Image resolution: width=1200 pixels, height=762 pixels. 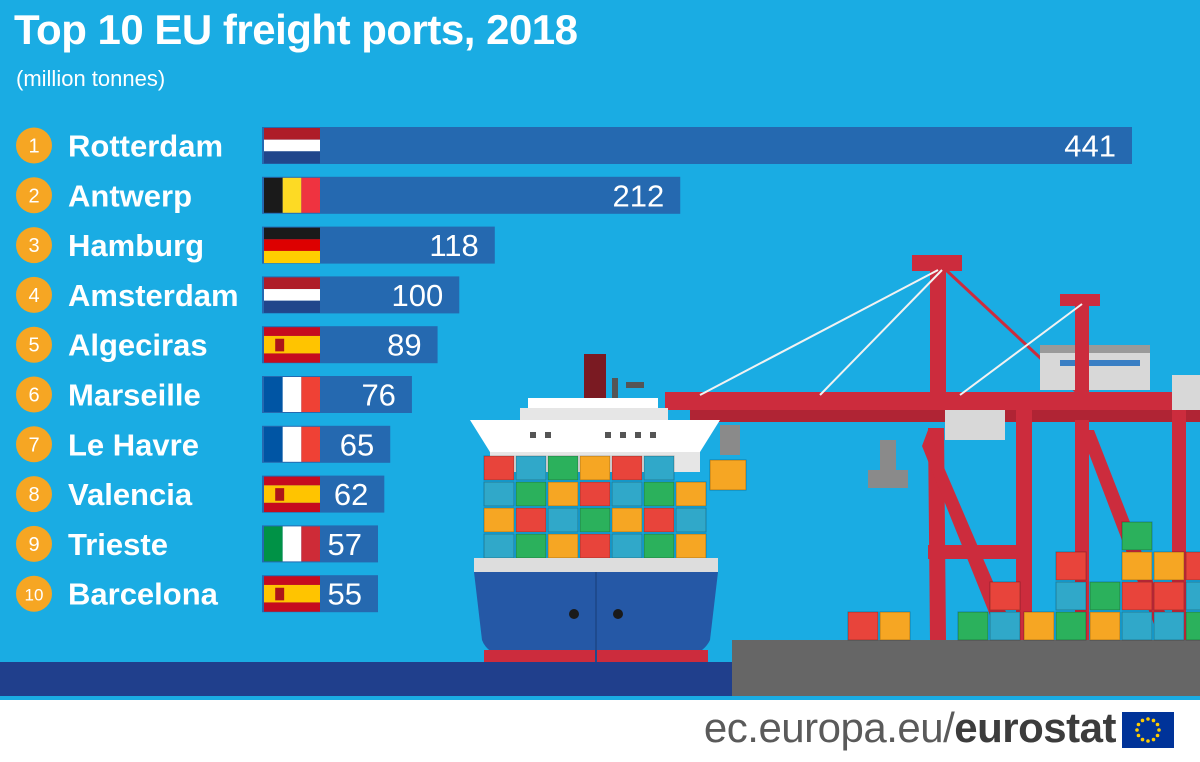 What do you see at coordinates (292, 544) in the screenshot?
I see `flag-italy-icon` at bounding box center [292, 544].